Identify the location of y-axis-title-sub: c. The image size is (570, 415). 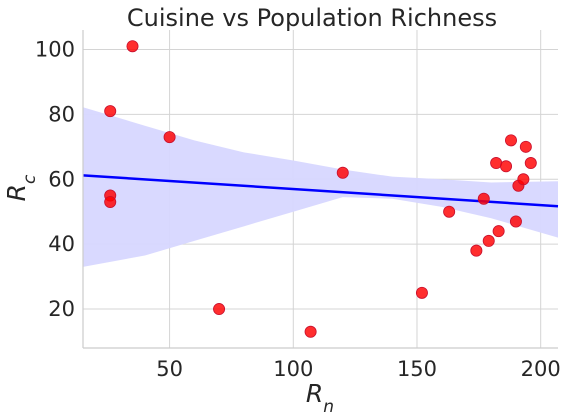
(30, 179).